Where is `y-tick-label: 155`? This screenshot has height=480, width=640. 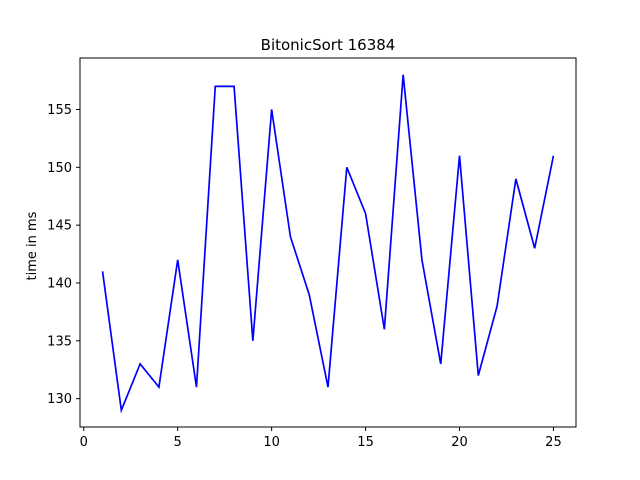
y-tick-label: 155 is located at coordinates (59, 110).